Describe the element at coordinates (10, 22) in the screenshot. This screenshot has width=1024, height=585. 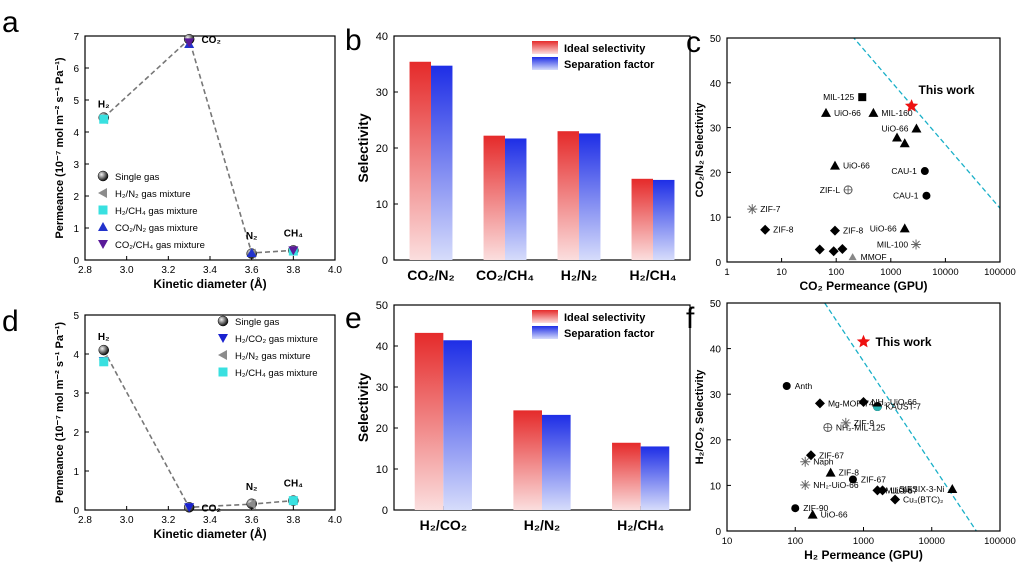
I see `panel-letter-a: a` at that location.